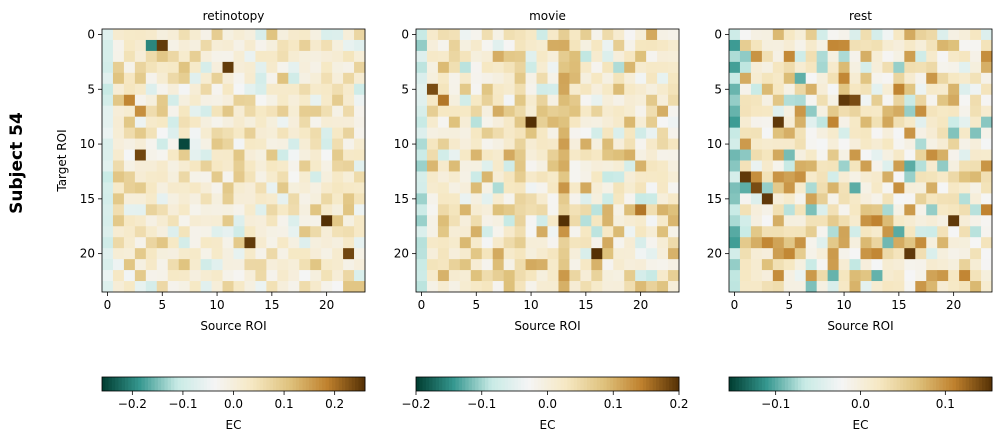 Image resolution: width=1002 pixels, height=444 pixels. What do you see at coordinates (714, 254) in the screenshot?
I see `y-tick-label: 20` at bounding box center [714, 254].